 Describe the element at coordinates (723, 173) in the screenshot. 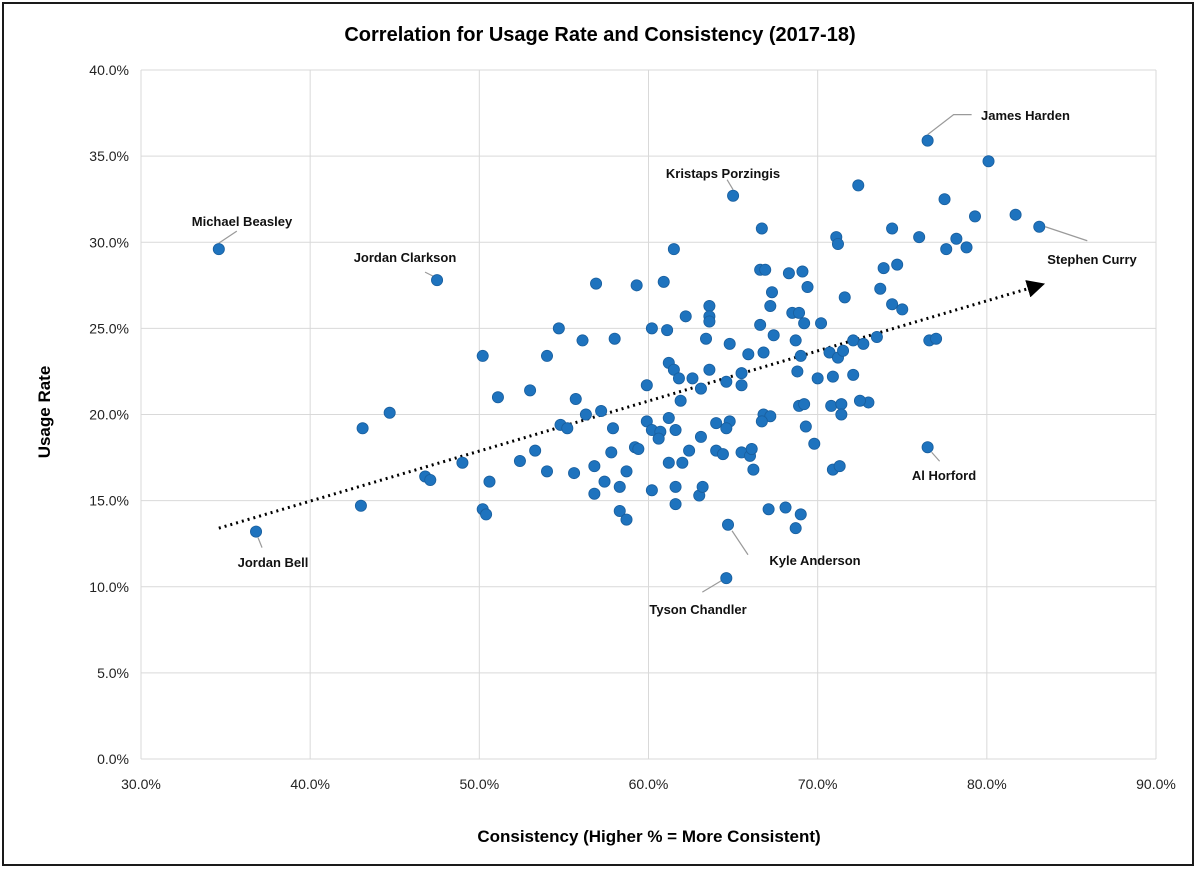

I see `annotation-label: Kristaps Porzingis` at that location.